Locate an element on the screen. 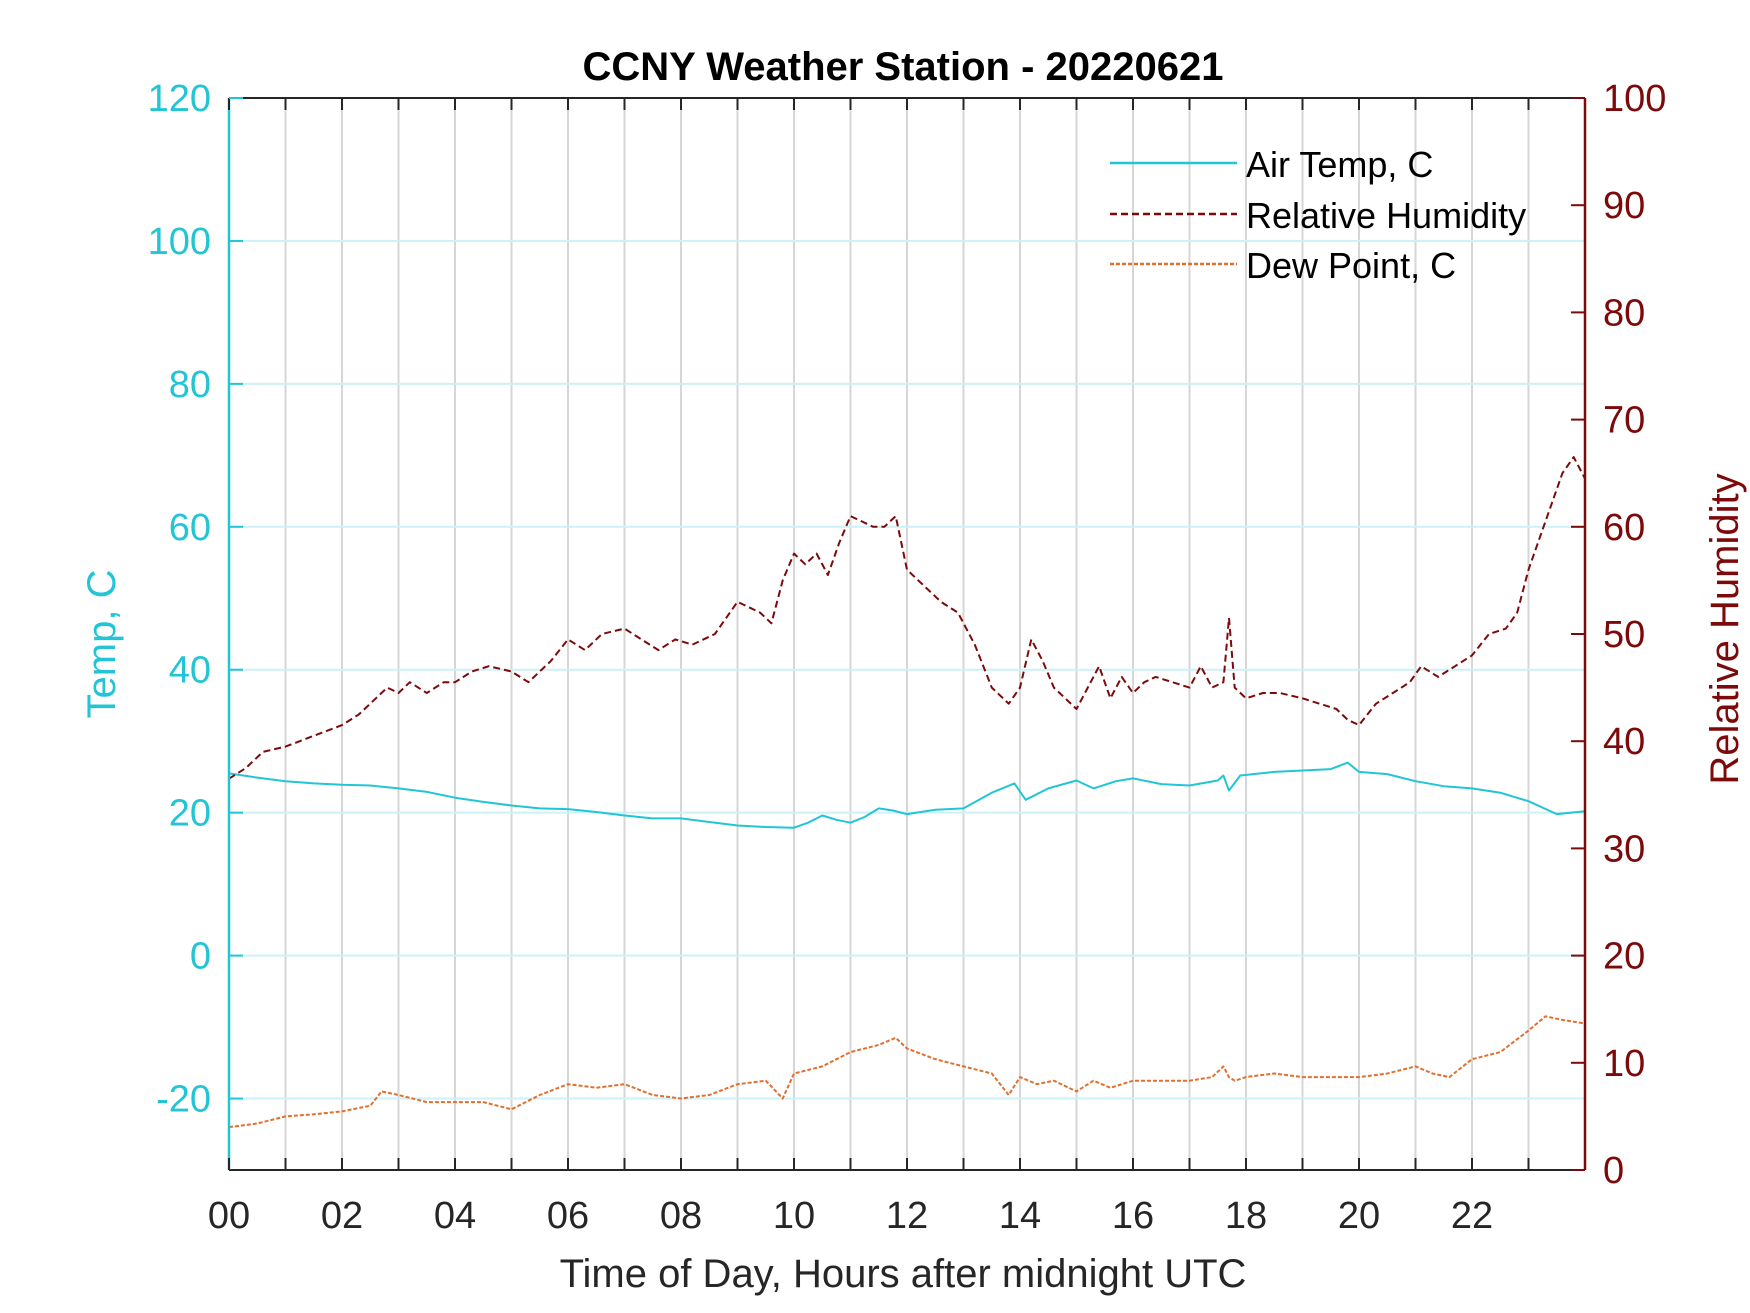 This screenshot has height=1313, width=1750. left-tick-label: 120 is located at coordinates (179, 99).